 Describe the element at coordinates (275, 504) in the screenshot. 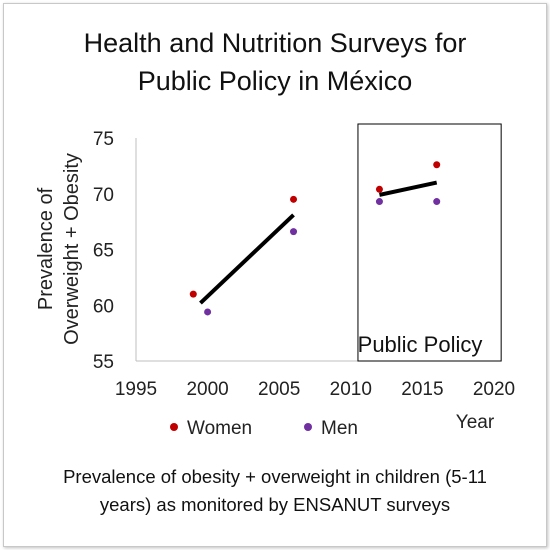

I see `caption-line2: years) as monitored by ENSANUT surveys` at that location.